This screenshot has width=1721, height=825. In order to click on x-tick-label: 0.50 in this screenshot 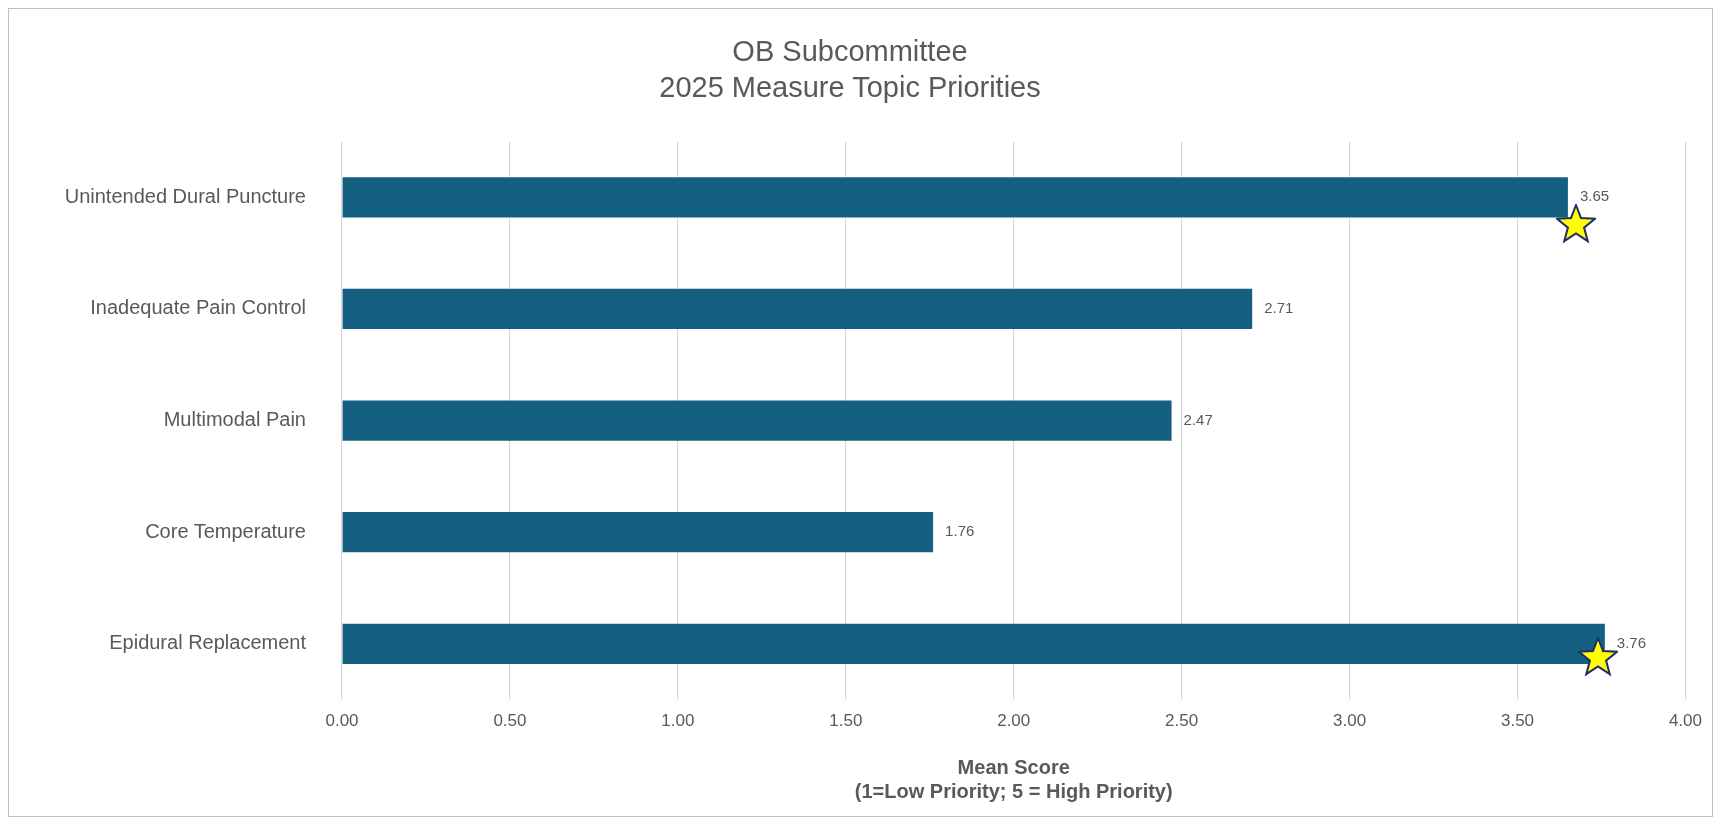, I will do `click(510, 721)`.